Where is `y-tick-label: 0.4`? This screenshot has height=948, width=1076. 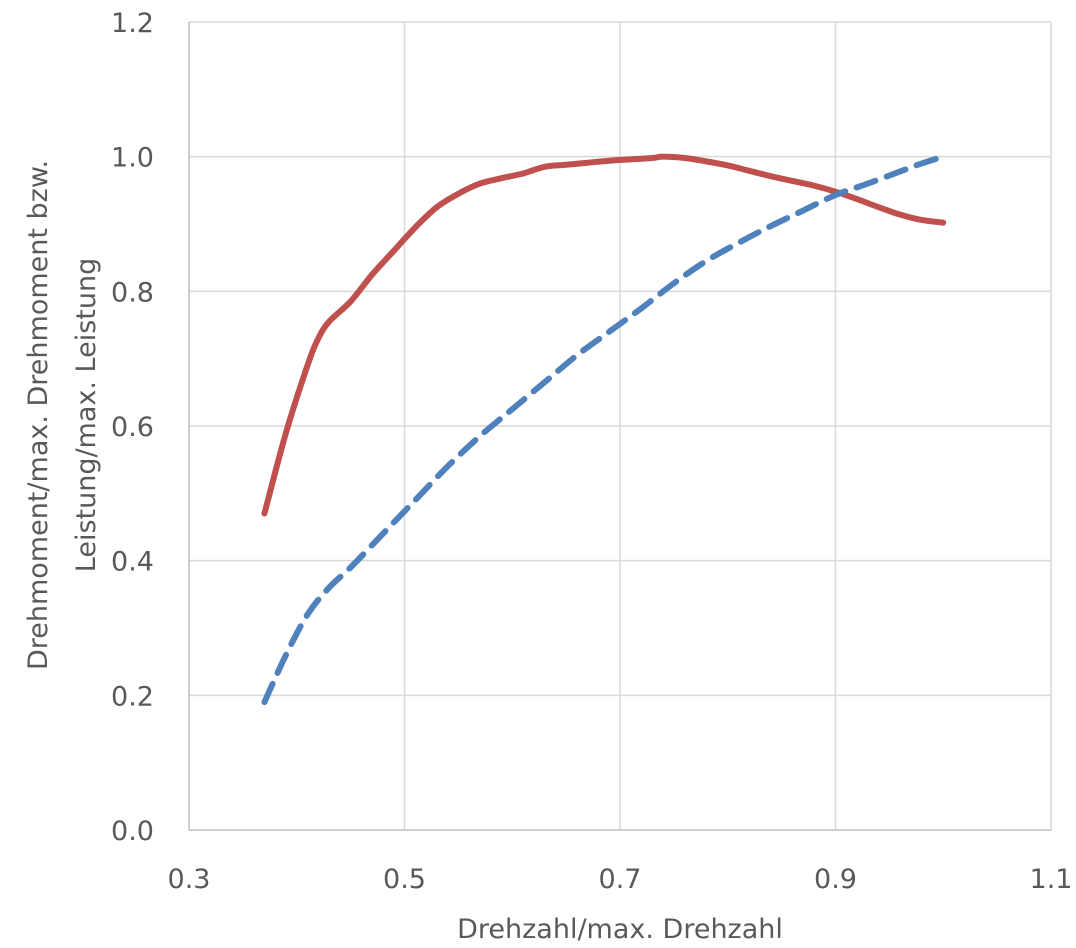
y-tick-label: 0.4 is located at coordinates (132, 562).